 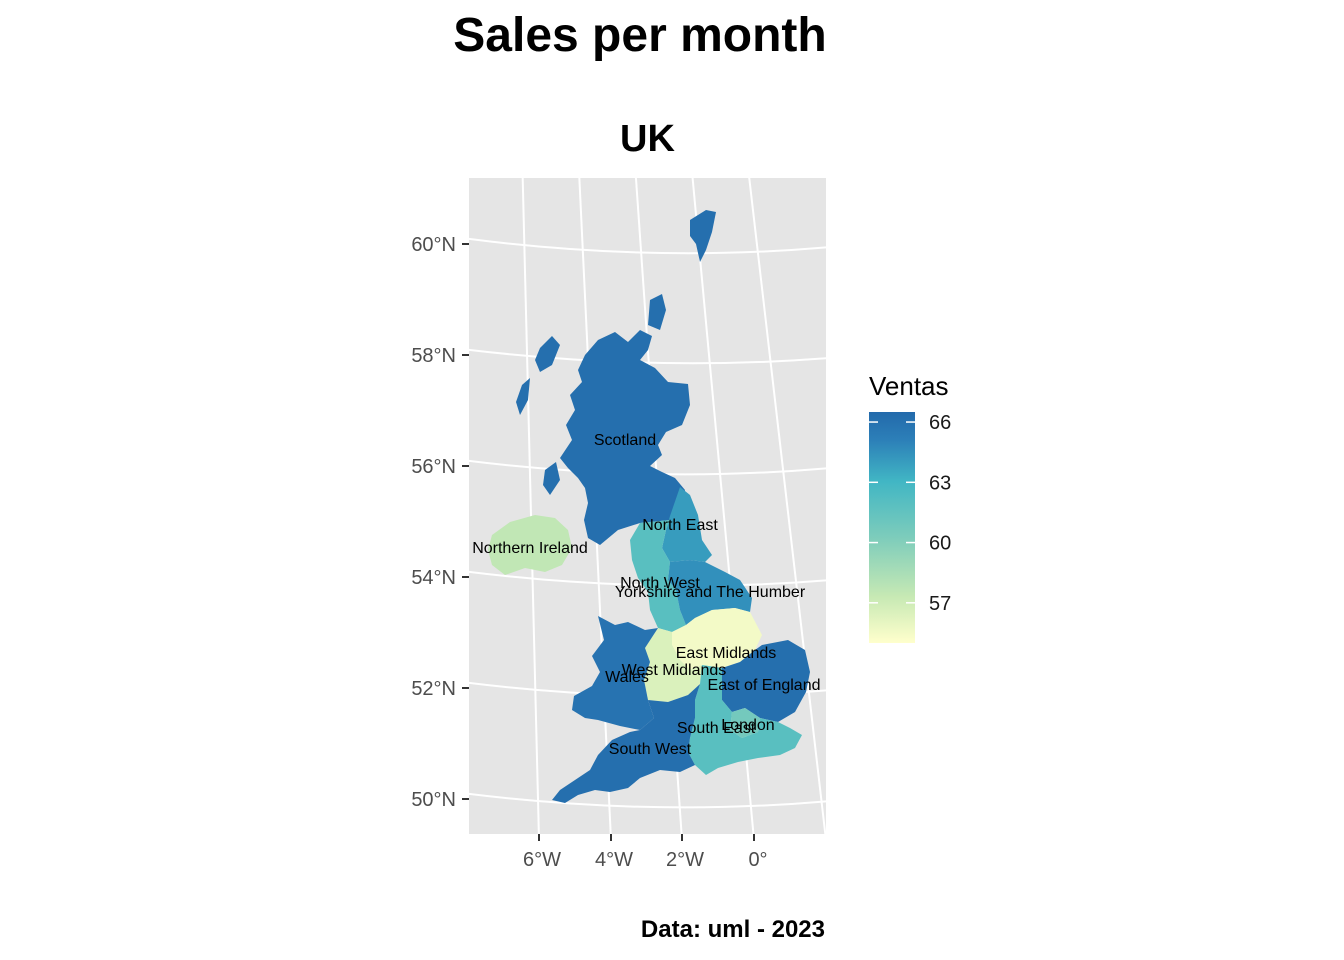 I want to click on region-northern-ireland, so click(x=530, y=545).